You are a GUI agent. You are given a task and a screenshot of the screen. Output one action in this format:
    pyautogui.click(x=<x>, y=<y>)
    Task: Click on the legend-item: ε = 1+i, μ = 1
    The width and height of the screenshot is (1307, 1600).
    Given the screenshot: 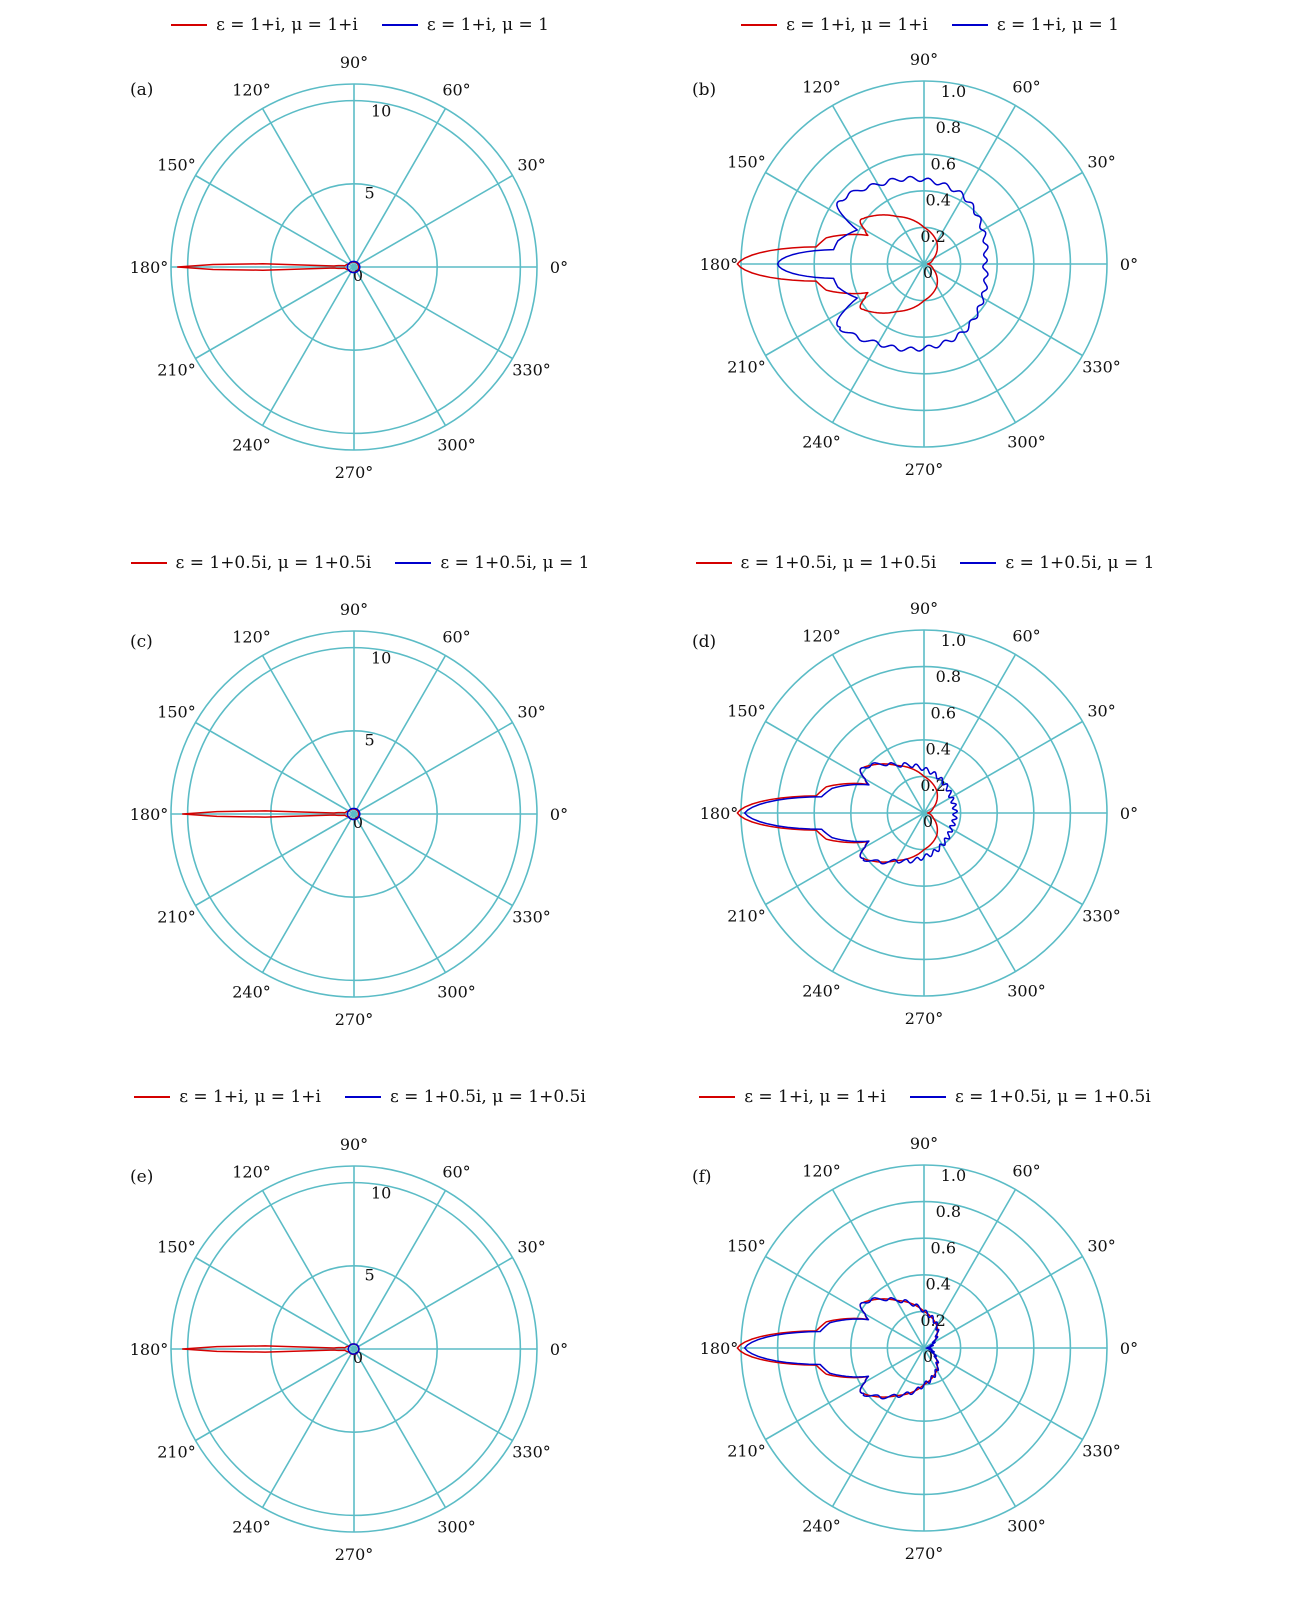 What is the action you would take?
    pyautogui.click(x=1035, y=25)
    